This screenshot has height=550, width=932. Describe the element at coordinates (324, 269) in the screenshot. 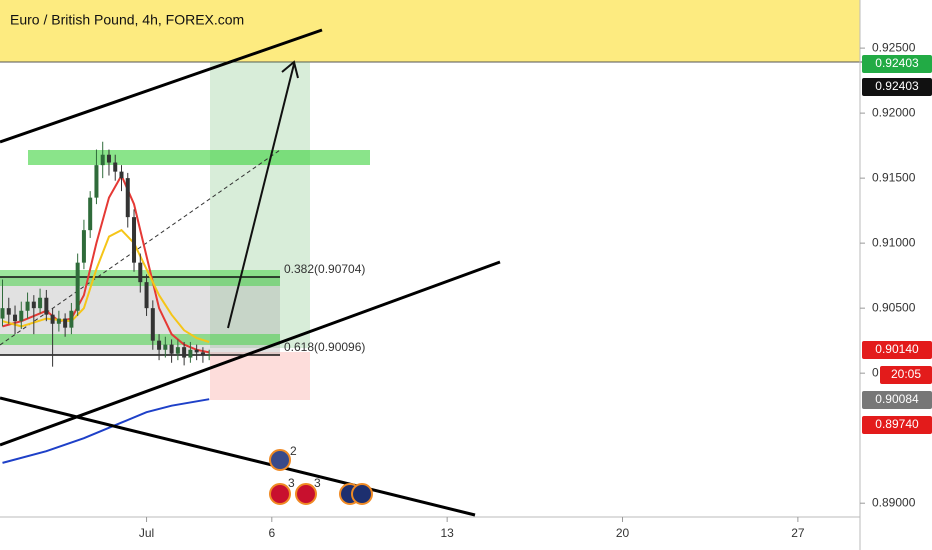

I see `fib-label: 0.382(0.90704)` at that location.